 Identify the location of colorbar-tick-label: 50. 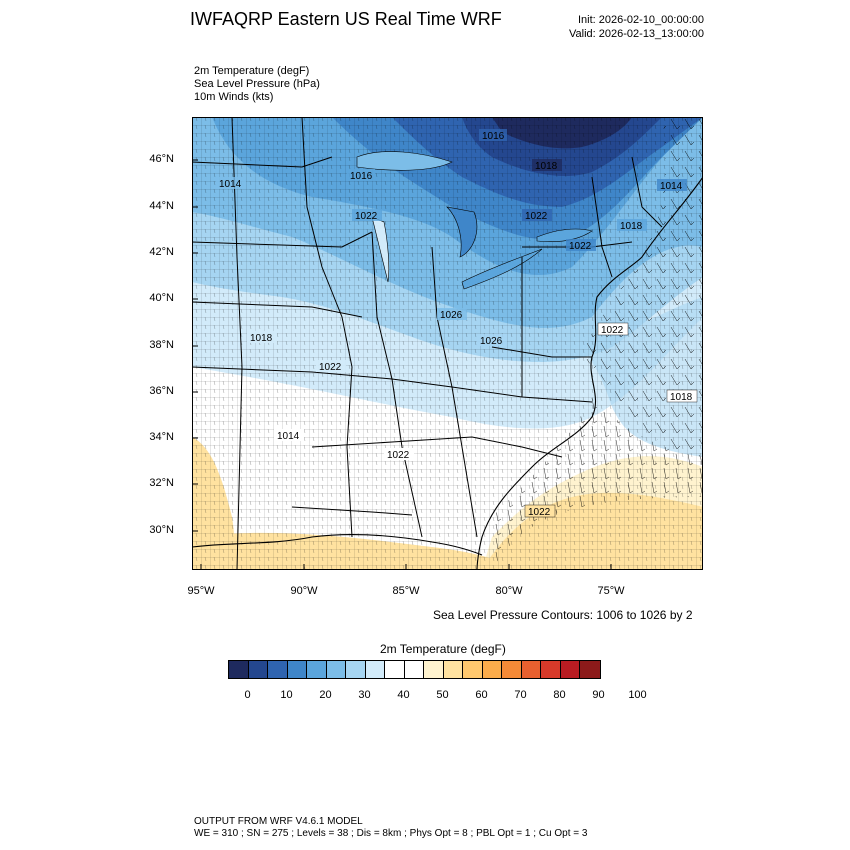
(442, 695).